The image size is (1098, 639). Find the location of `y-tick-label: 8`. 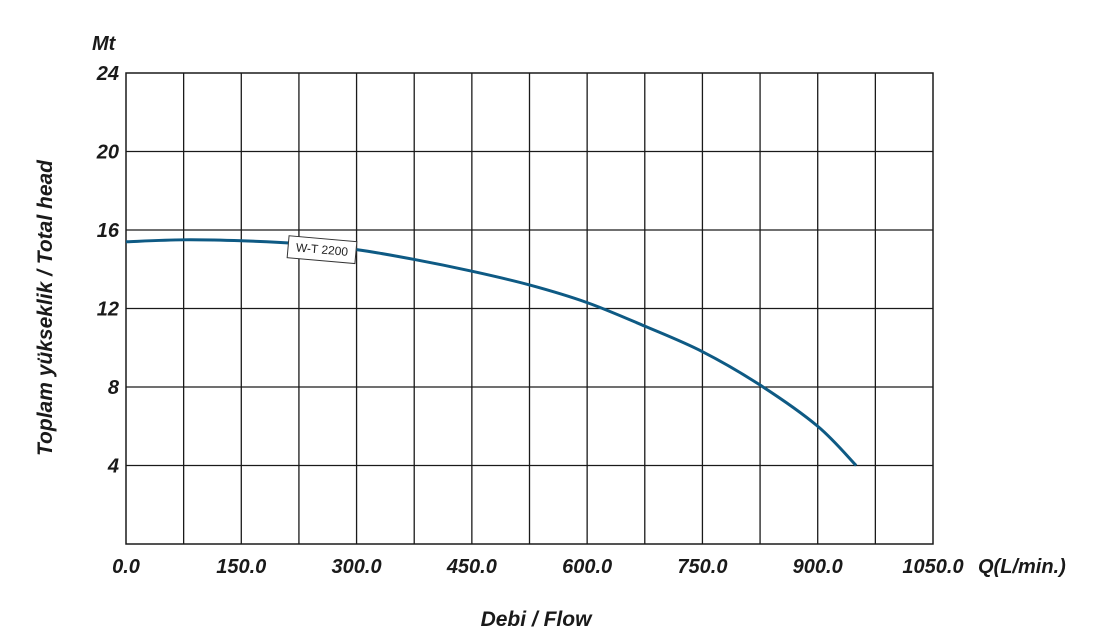

y-tick-label: 8 is located at coordinates (114, 388).